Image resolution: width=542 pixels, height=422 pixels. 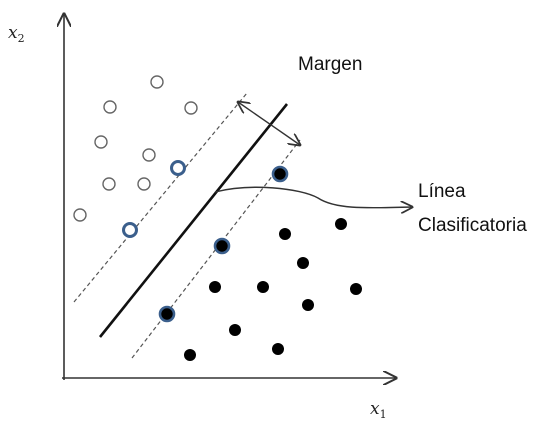 I want to click on x-axis-label-sub: 1, so click(x=383, y=414).